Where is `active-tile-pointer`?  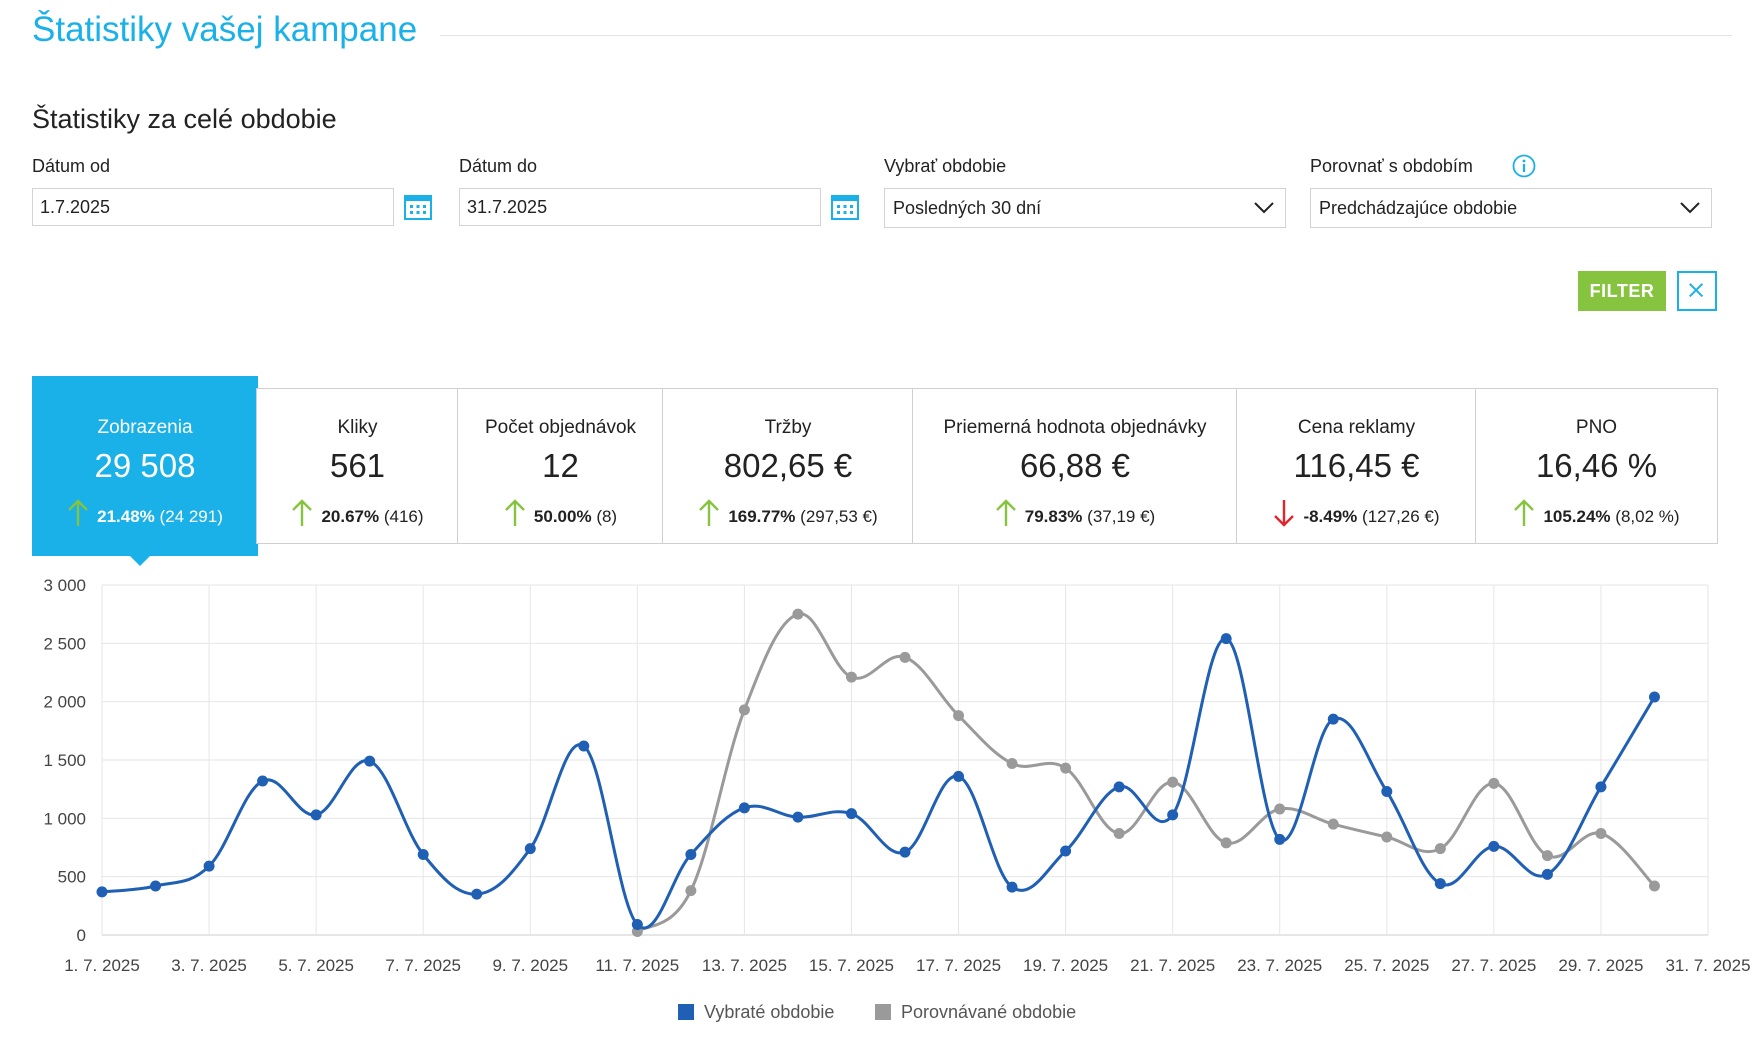
active-tile-pointer is located at coordinates (140, 561).